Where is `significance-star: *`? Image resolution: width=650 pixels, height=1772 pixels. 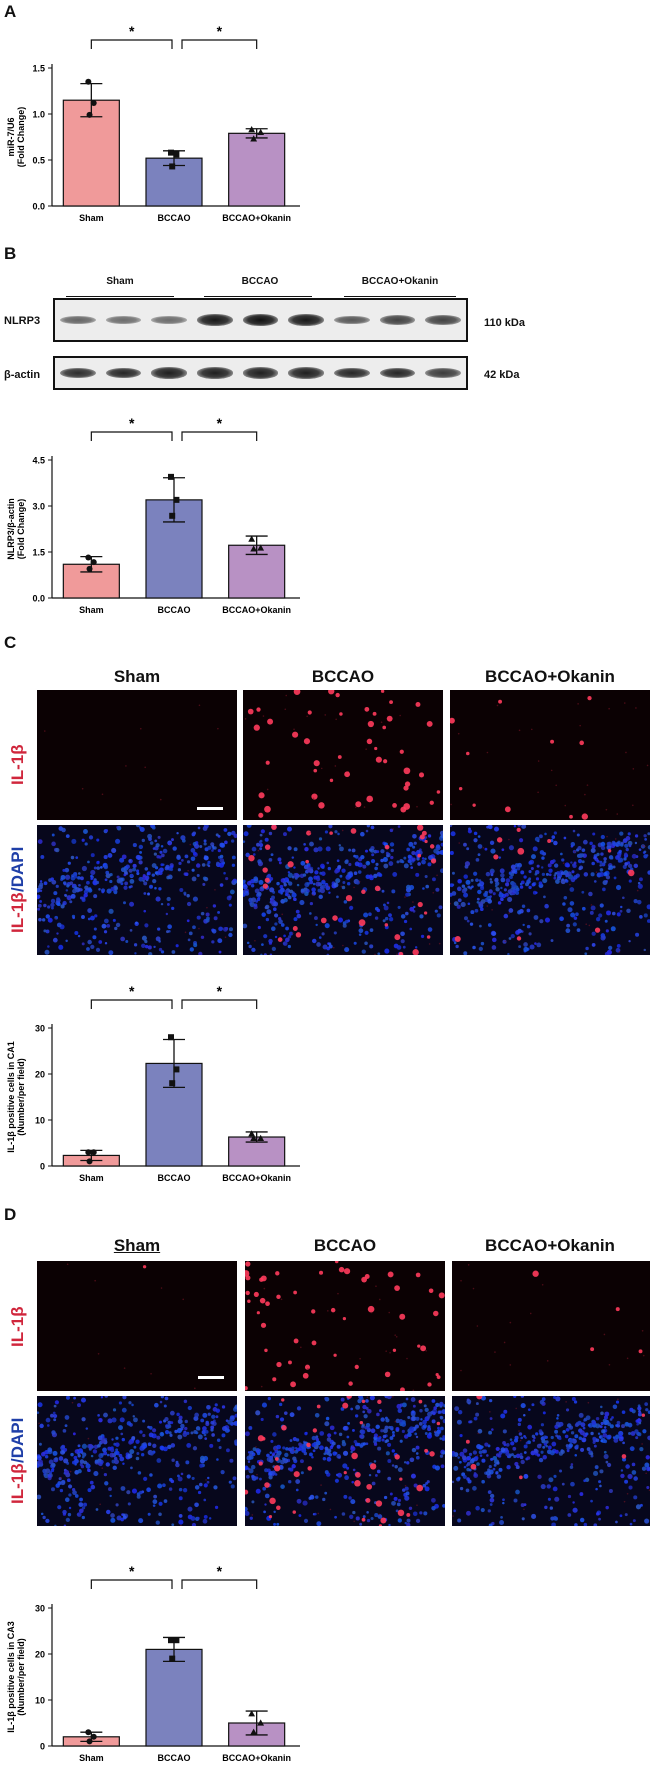
significance-star: * is located at coordinates (132, 991).